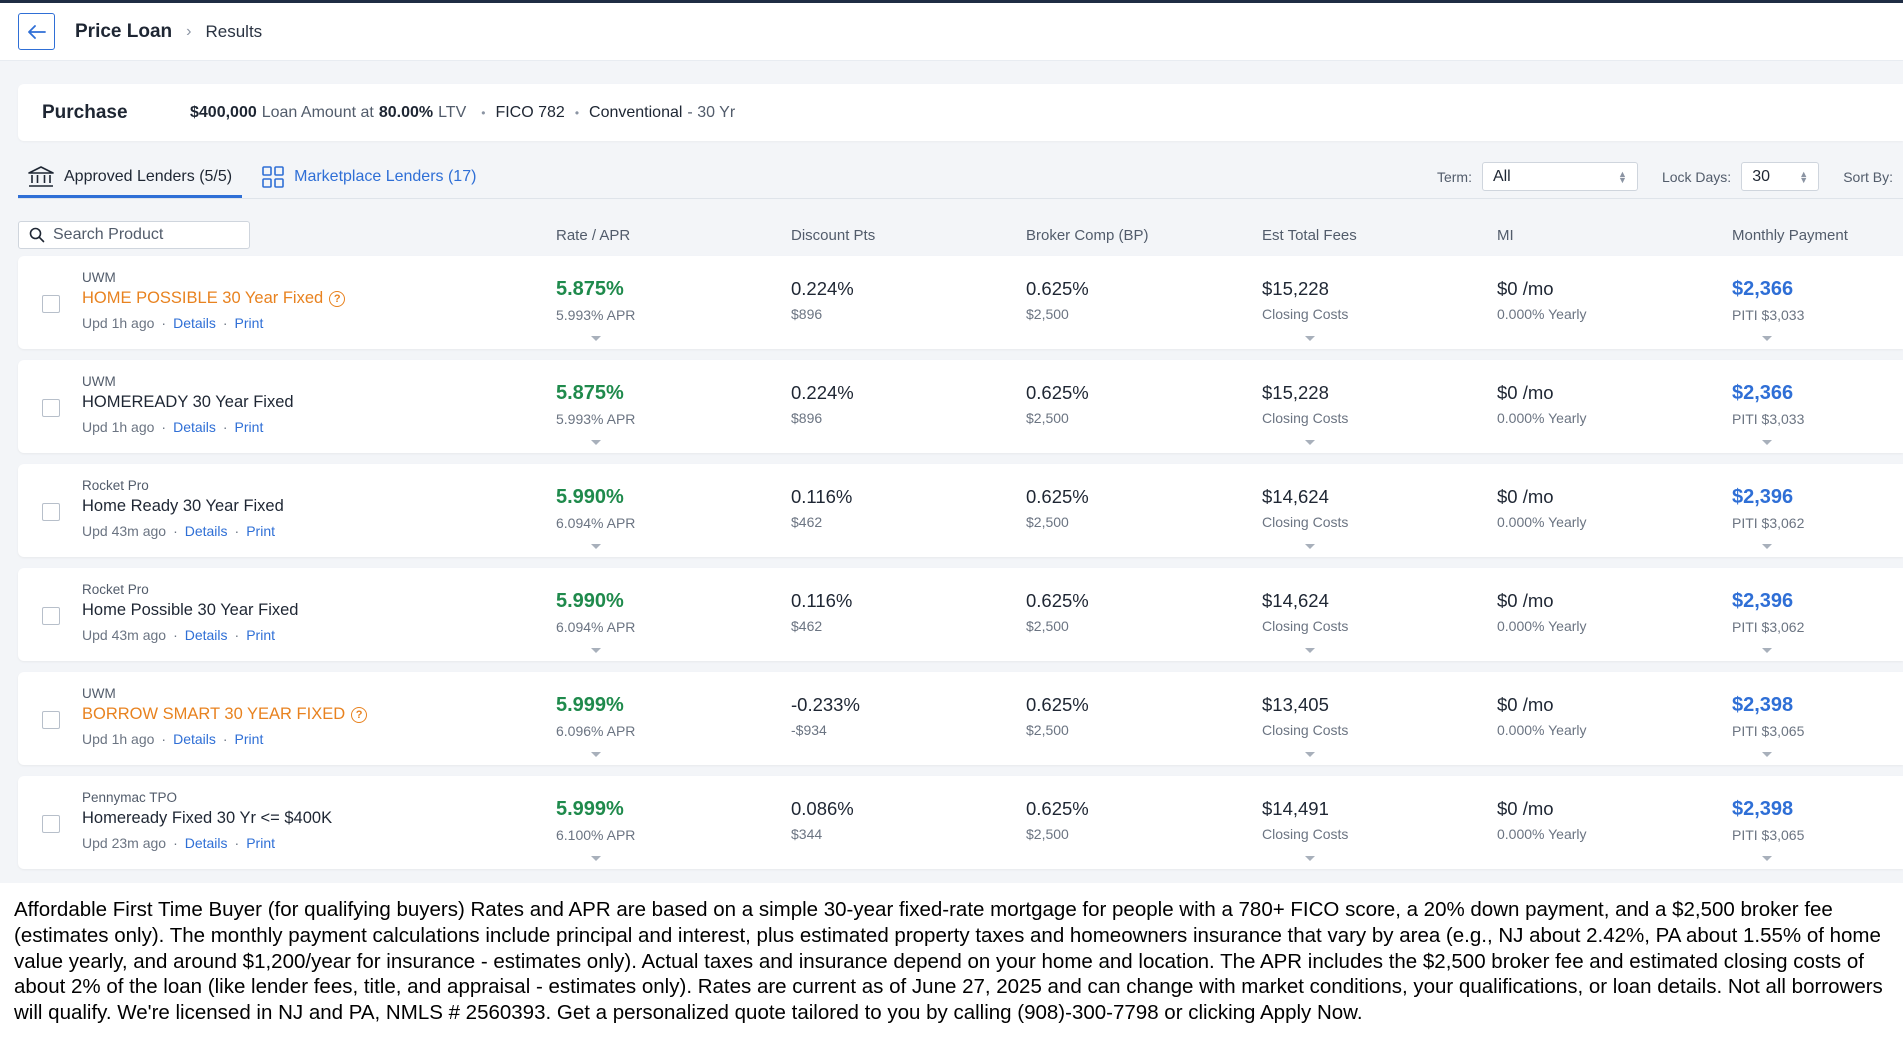 The height and width of the screenshot is (1053, 1903). What do you see at coordinates (41, 176) in the screenshot?
I see `bank-icon` at bounding box center [41, 176].